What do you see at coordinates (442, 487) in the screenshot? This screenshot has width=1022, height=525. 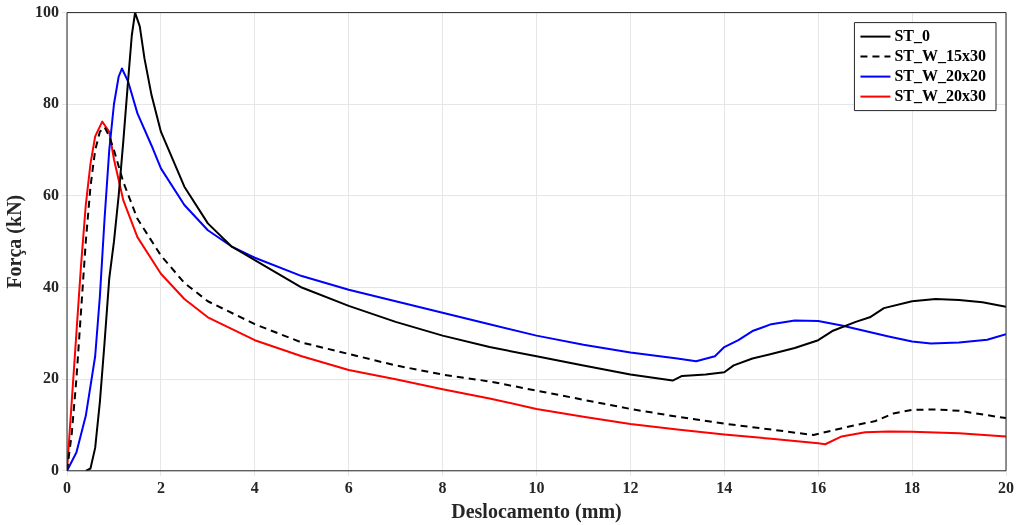 I see `x-tick-label: 8` at bounding box center [442, 487].